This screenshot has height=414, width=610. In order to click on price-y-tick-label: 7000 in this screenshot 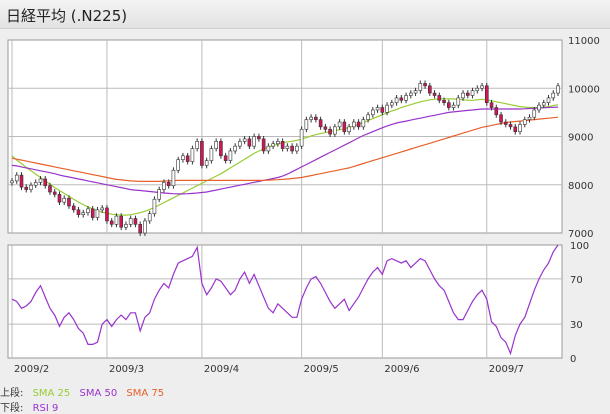, I will do `click(580, 234)`.